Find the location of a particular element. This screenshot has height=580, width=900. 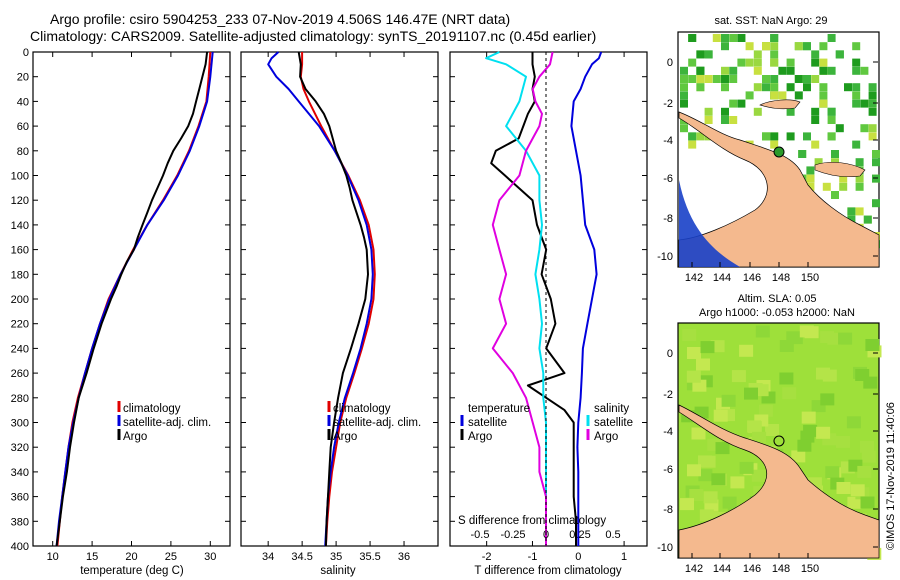

map-y-label: 0 is located at coordinates (670, 354).